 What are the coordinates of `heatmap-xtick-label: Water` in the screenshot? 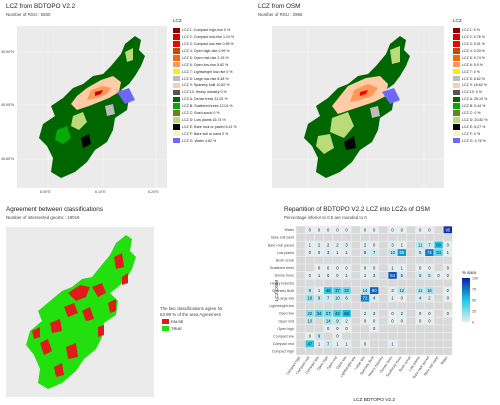 It's located at (444, 360).